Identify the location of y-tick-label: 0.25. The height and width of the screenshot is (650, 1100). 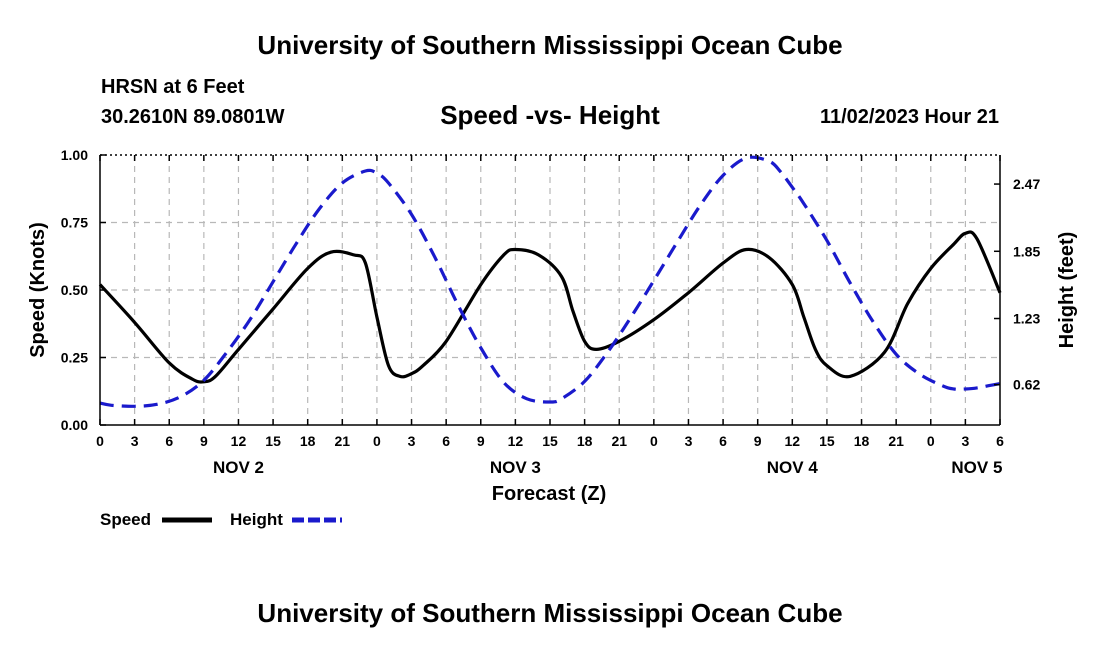
(74, 358).